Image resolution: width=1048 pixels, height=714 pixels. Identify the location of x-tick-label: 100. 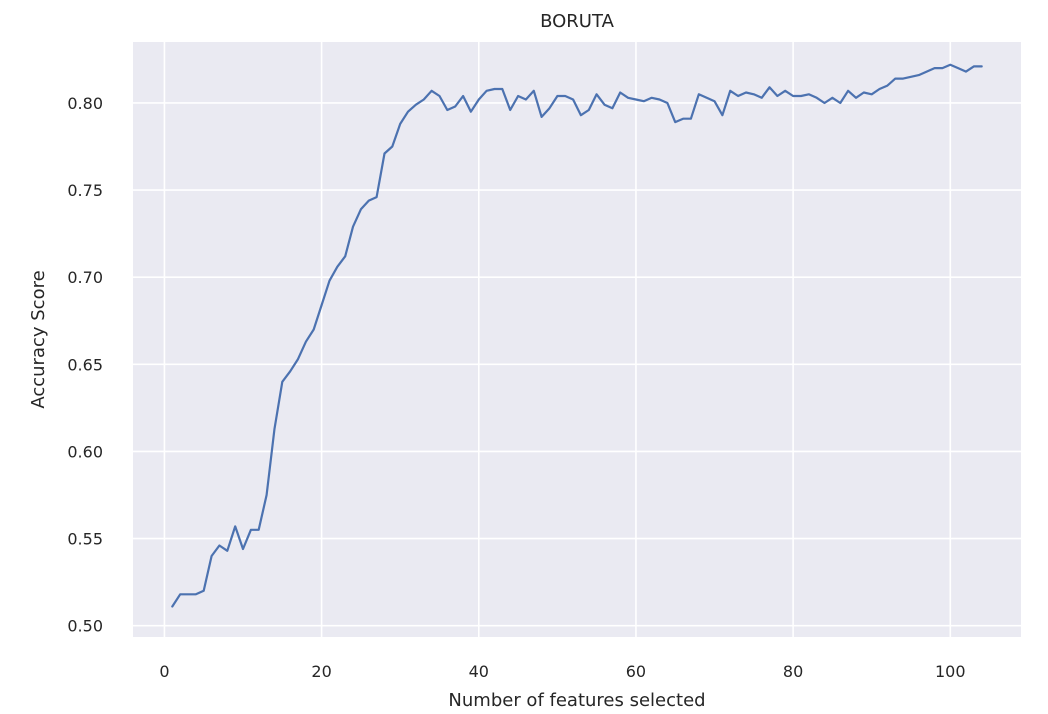
(950, 671).